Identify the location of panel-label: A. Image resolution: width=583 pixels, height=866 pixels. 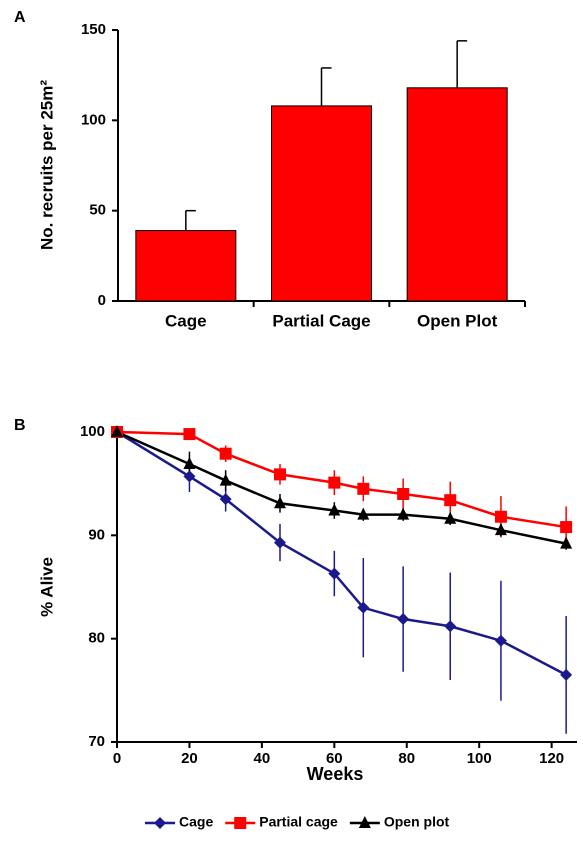
(20, 17).